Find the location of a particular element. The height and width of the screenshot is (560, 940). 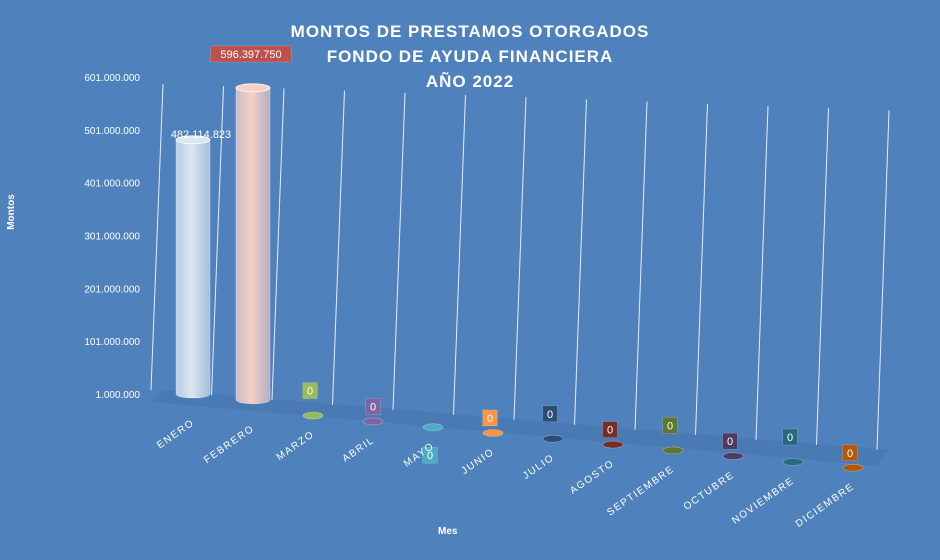

x-tick-label-agosto: AGOSTO is located at coordinates (592, 477).